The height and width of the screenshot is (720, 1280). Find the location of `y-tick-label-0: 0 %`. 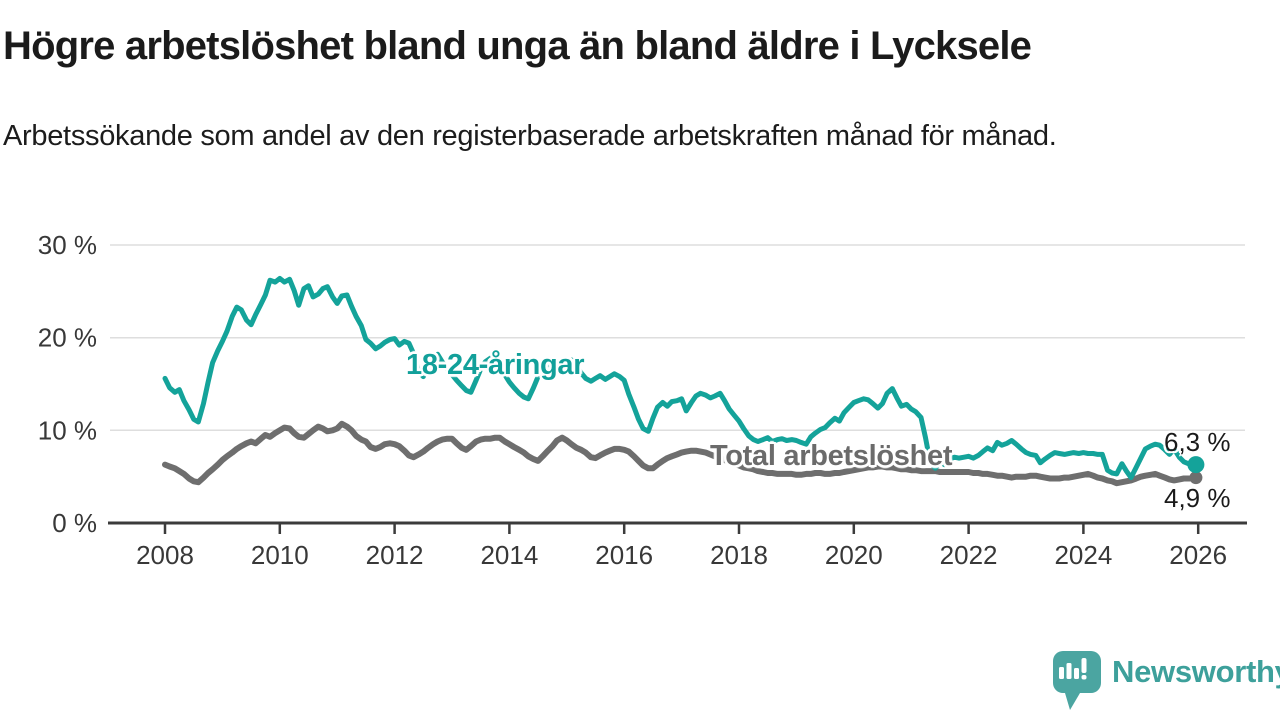

y-tick-label-0: 0 % is located at coordinates (74, 523).